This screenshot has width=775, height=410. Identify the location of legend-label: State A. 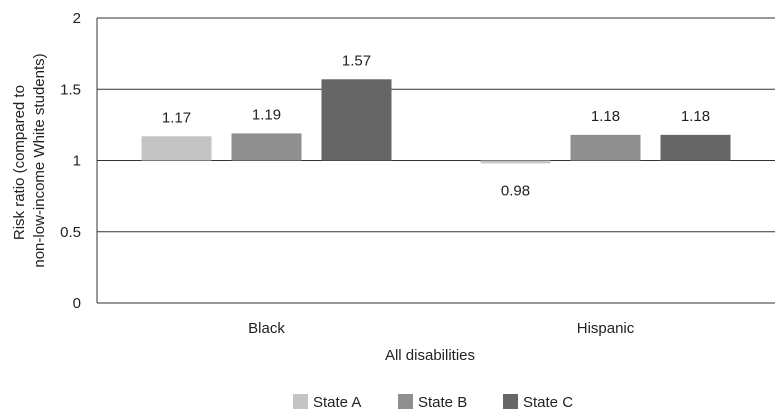
(337, 402).